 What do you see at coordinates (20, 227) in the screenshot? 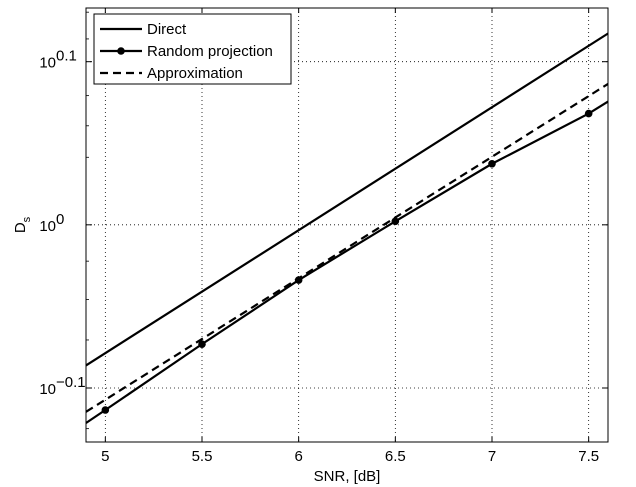
I see `y-axis-label-main: D` at bounding box center [20, 227].